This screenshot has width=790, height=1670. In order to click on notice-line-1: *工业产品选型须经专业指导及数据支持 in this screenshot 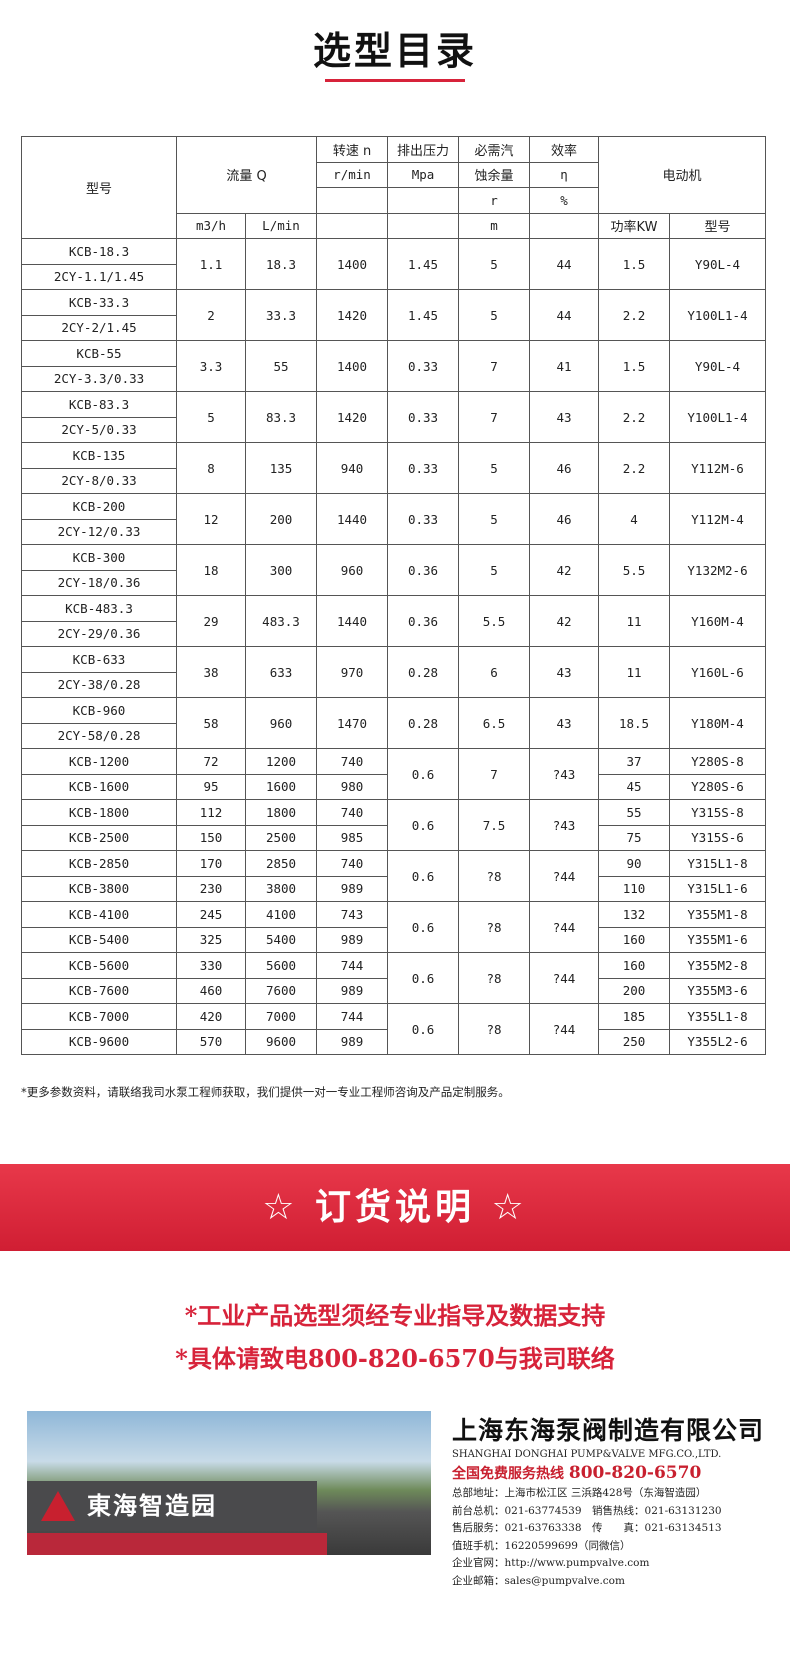, I will do `click(395, 1315)`.